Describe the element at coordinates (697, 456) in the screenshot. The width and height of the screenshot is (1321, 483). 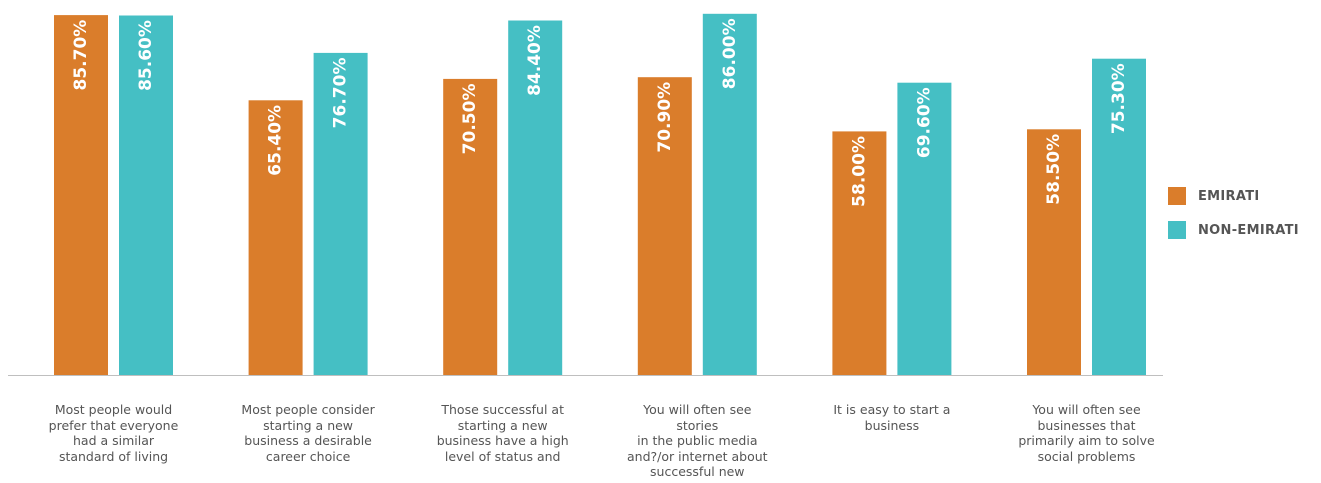
I see `category-label-line: and?/or internet about` at that location.